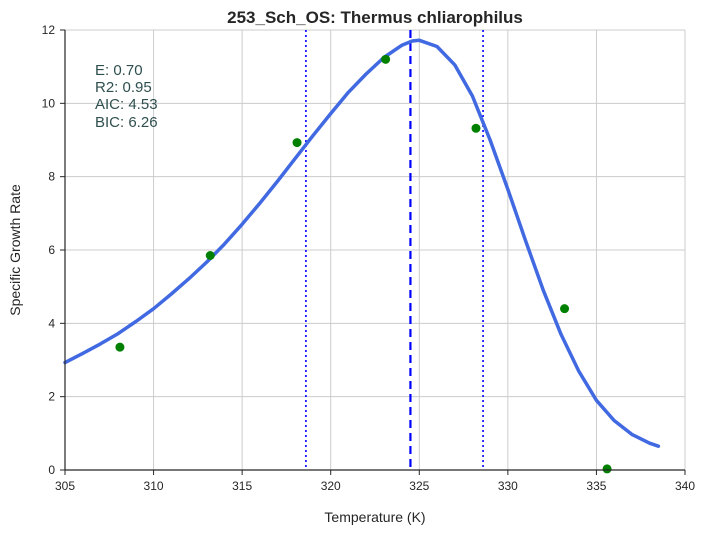 The height and width of the screenshot is (533, 706). What do you see at coordinates (49, 30) in the screenshot?
I see `y-tick-label-6: 12` at bounding box center [49, 30].